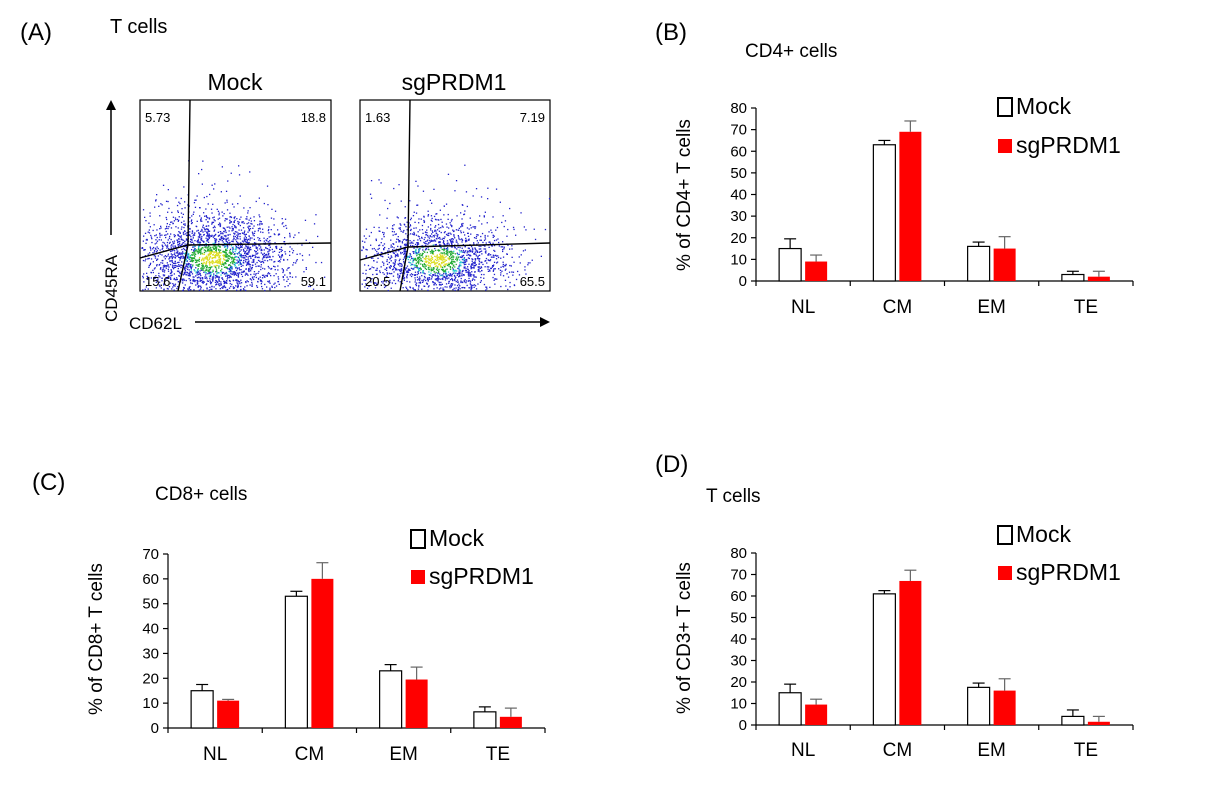 The height and width of the screenshot is (792, 1223). I want to click on panel-b-x-label-te: TE, so click(1086, 307).